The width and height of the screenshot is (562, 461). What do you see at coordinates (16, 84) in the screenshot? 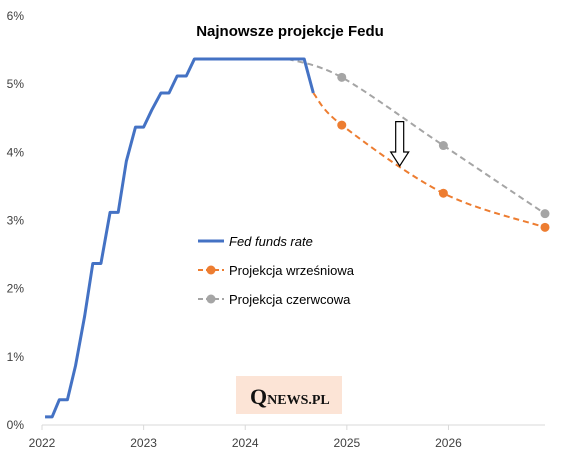
I see `y-tick-label: 5%` at bounding box center [16, 84].